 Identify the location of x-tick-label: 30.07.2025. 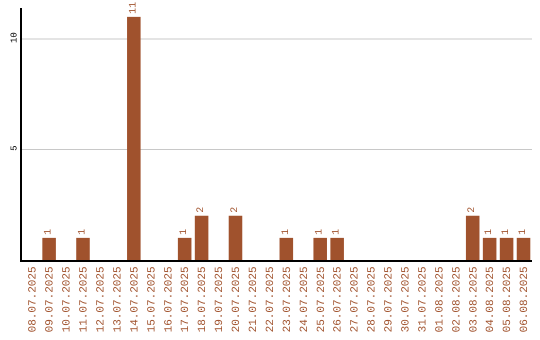
(406, 299).